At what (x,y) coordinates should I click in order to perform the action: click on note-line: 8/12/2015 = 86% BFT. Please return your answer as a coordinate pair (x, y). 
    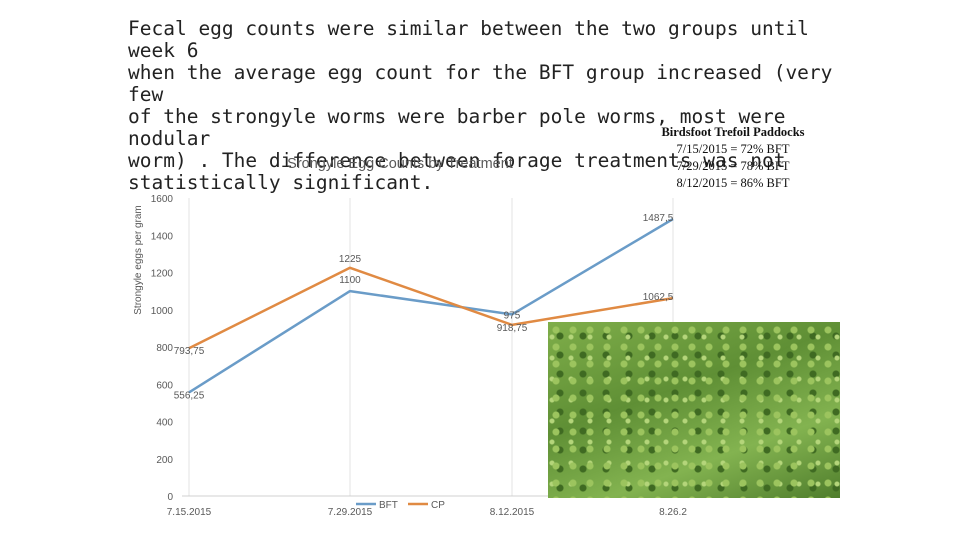
    Looking at the image, I should click on (733, 183).